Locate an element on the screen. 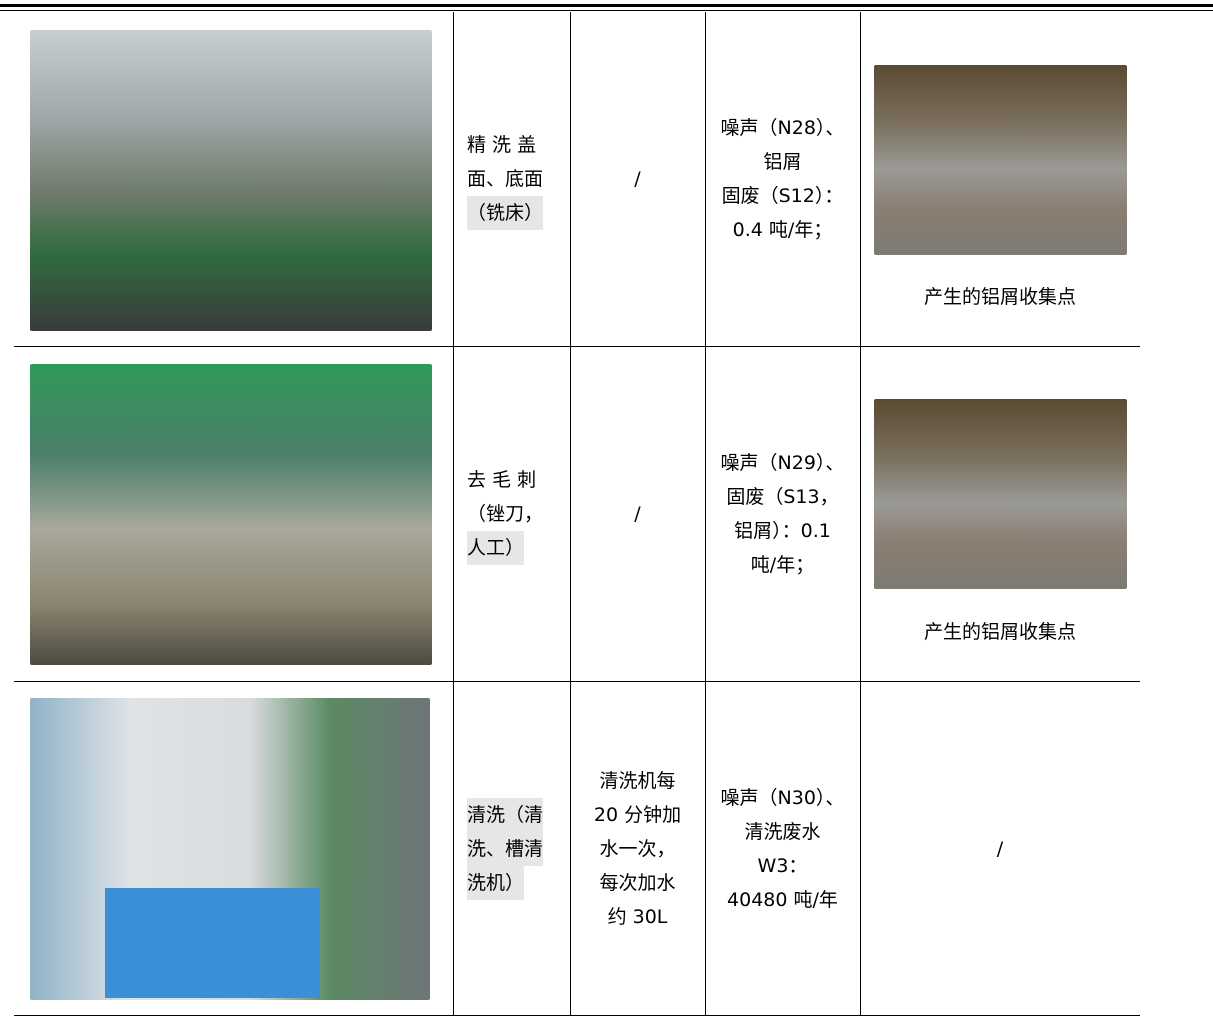  top-rule is located at coordinates (606, 5).